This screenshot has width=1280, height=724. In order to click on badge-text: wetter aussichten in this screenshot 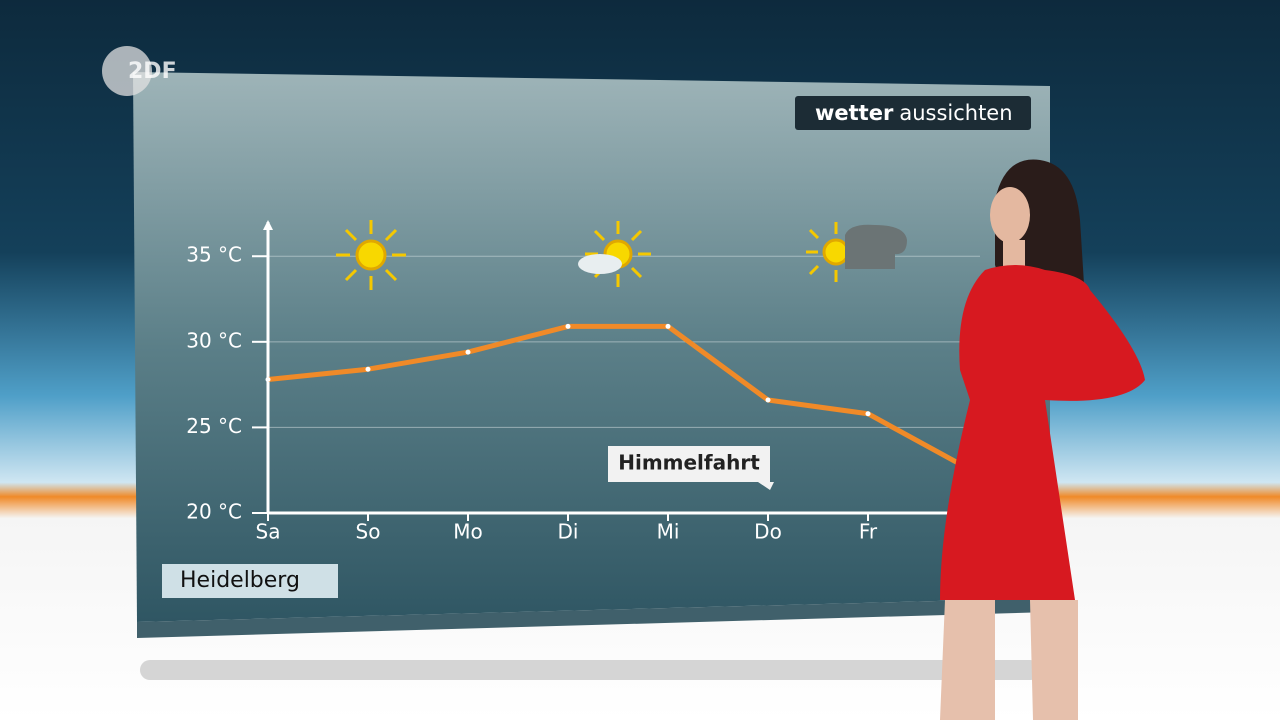, I will do `click(914, 113)`.